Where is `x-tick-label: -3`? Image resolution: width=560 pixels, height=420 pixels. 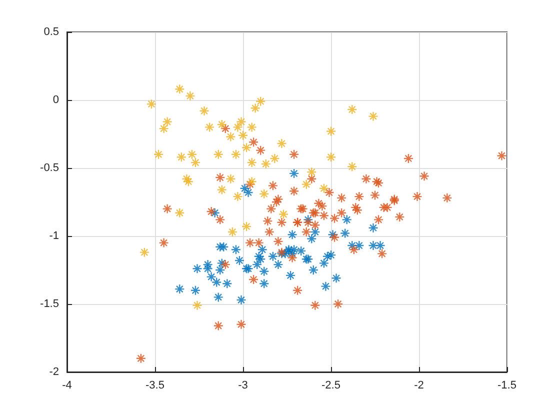 x-tick-label: -3 is located at coordinates (243, 386).